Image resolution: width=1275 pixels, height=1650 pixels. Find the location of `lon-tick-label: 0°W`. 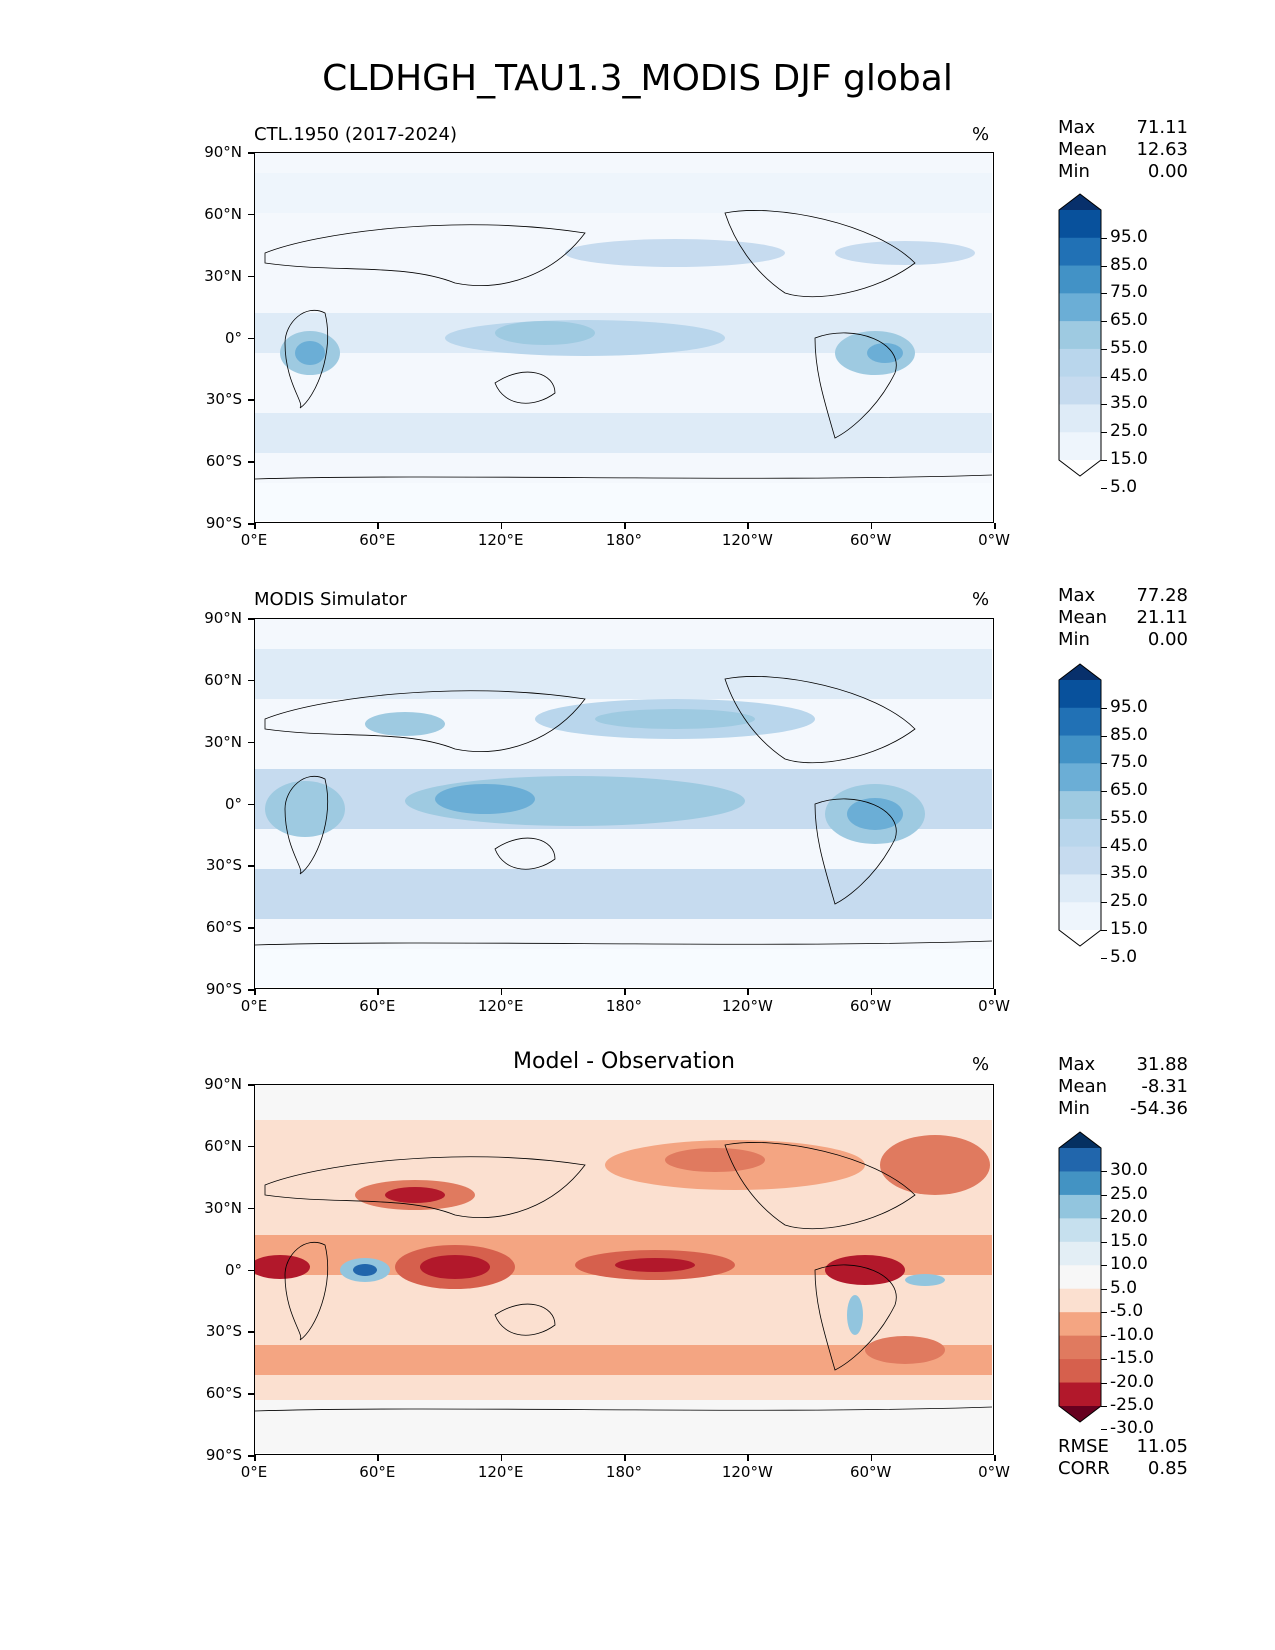

lon-tick-label: 0°W is located at coordinates (994, 1006).